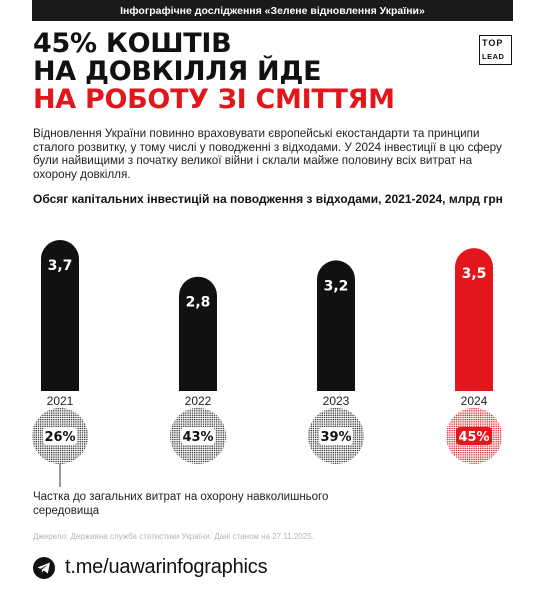  I want to click on bar-2024, so click(474, 319).